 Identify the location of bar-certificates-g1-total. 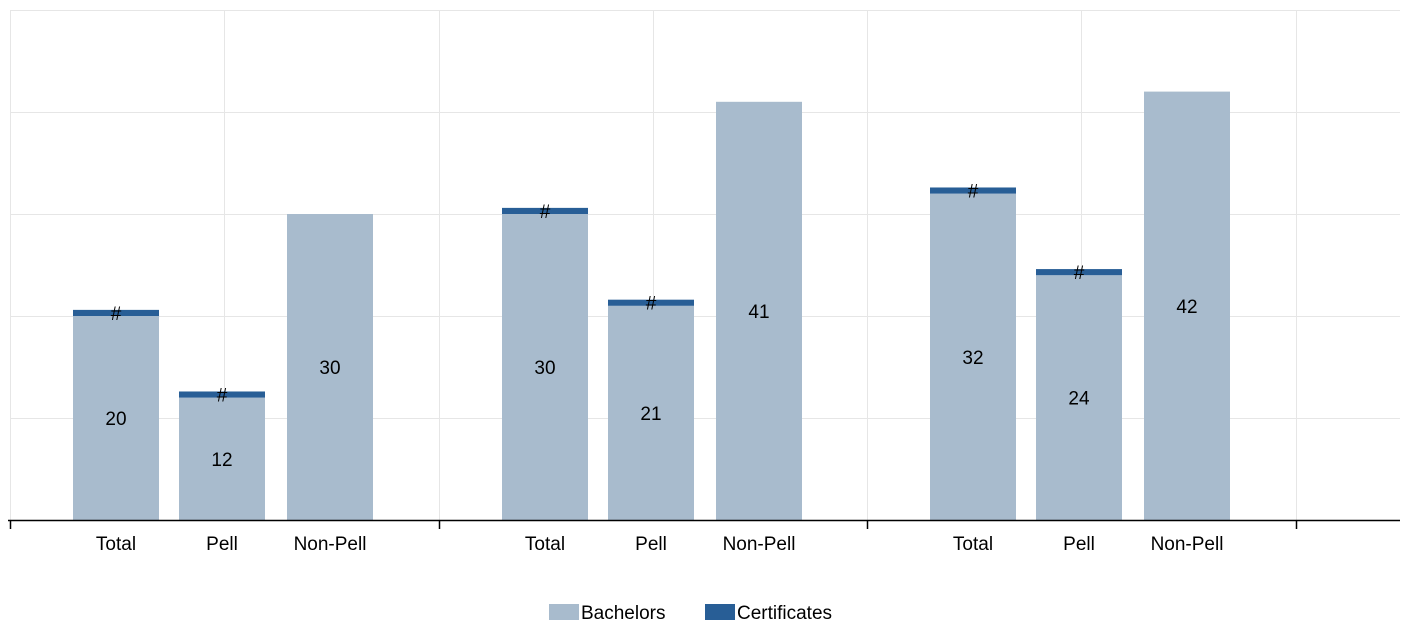
(545, 210).